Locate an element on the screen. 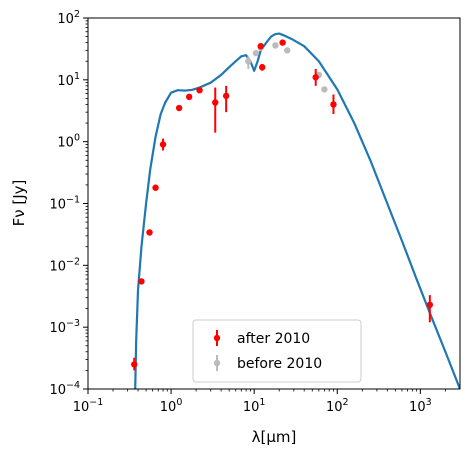  y-tick-label-5: 10¹ is located at coordinates (68, 80).